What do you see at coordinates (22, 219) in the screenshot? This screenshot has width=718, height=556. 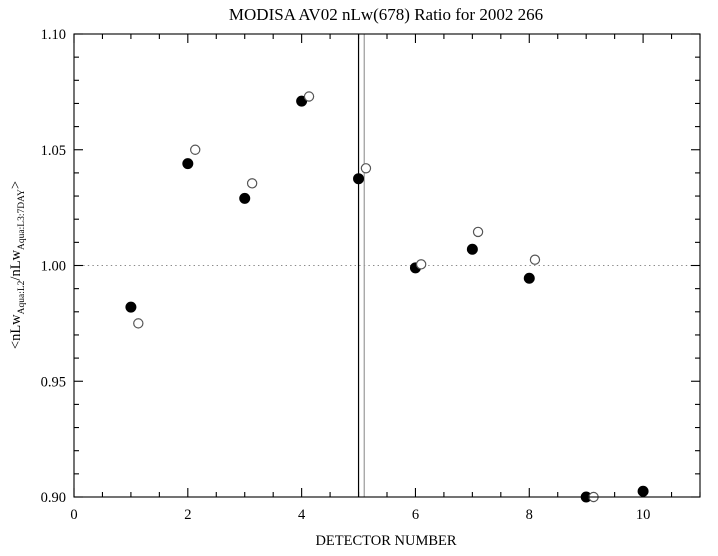 I see `y-axis-label-sub2: Aqua:L3:7DAY` at bounding box center [22, 219].